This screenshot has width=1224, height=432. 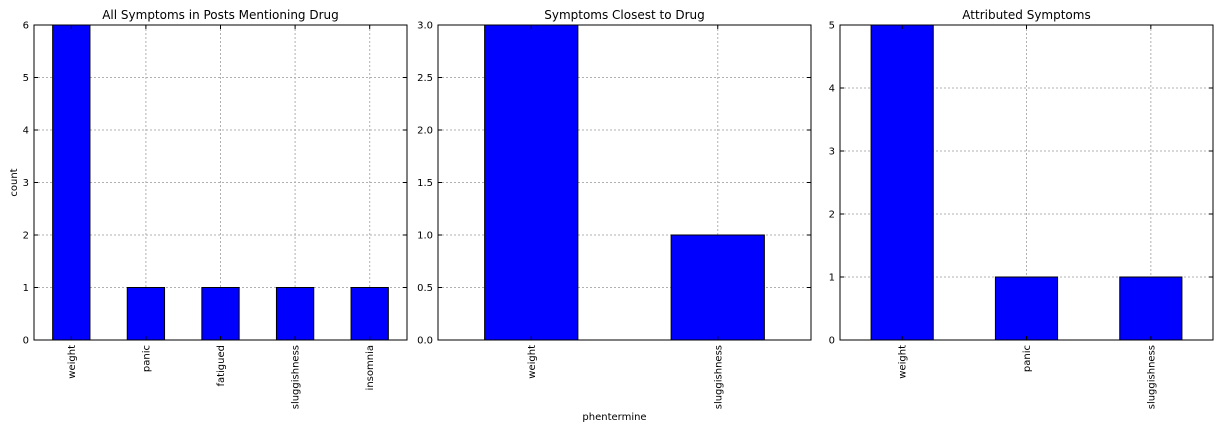 I want to click on y-tick-label: 2.0, so click(x=425, y=131).